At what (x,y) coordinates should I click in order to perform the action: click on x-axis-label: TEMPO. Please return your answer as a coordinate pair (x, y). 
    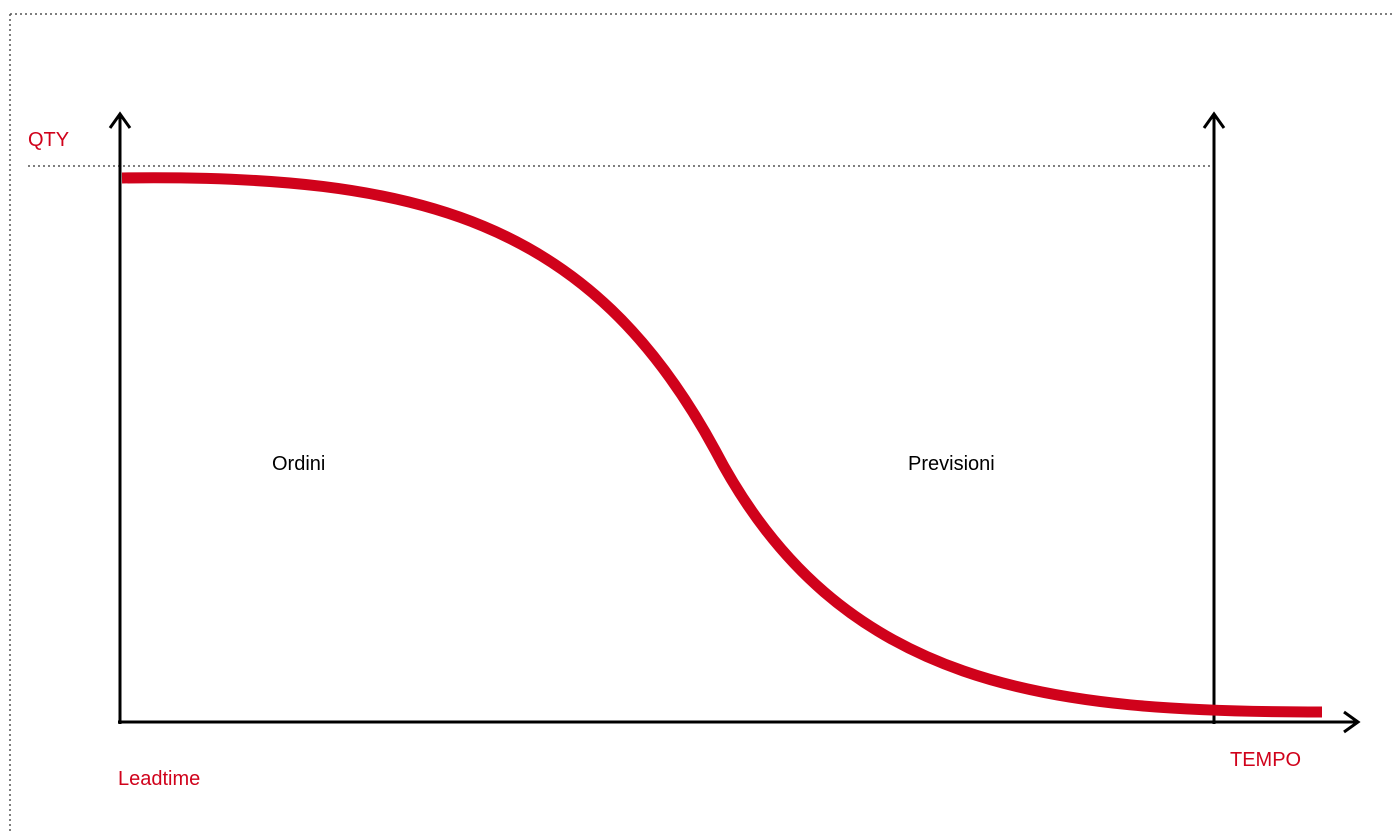
    Looking at the image, I should click on (1265, 760).